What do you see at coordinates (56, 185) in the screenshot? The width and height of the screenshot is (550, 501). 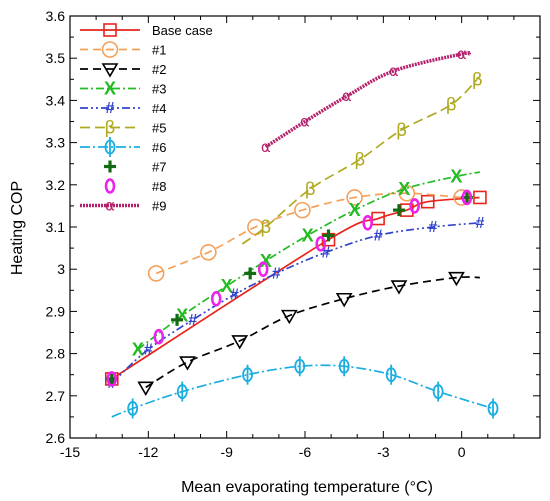 I see `y-tick-label: 3.2` at bounding box center [56, 185].